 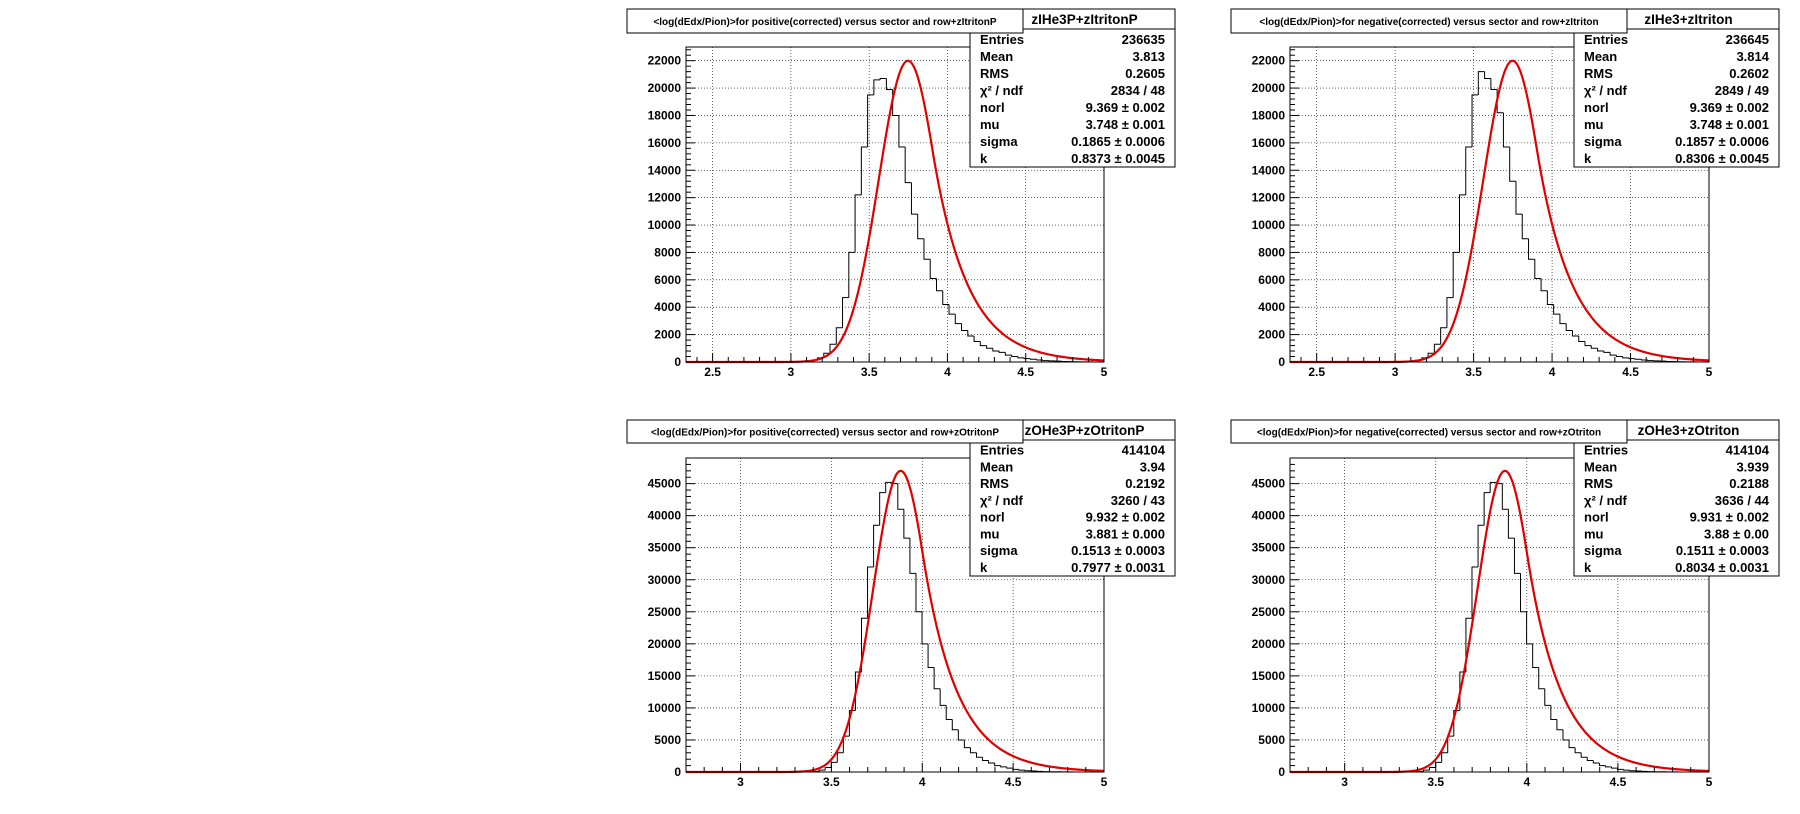 What do you see at coordinates (1552, 372) in the screenshot?
I see `x-tick-label: 4` at bounding box center [1552, 372].